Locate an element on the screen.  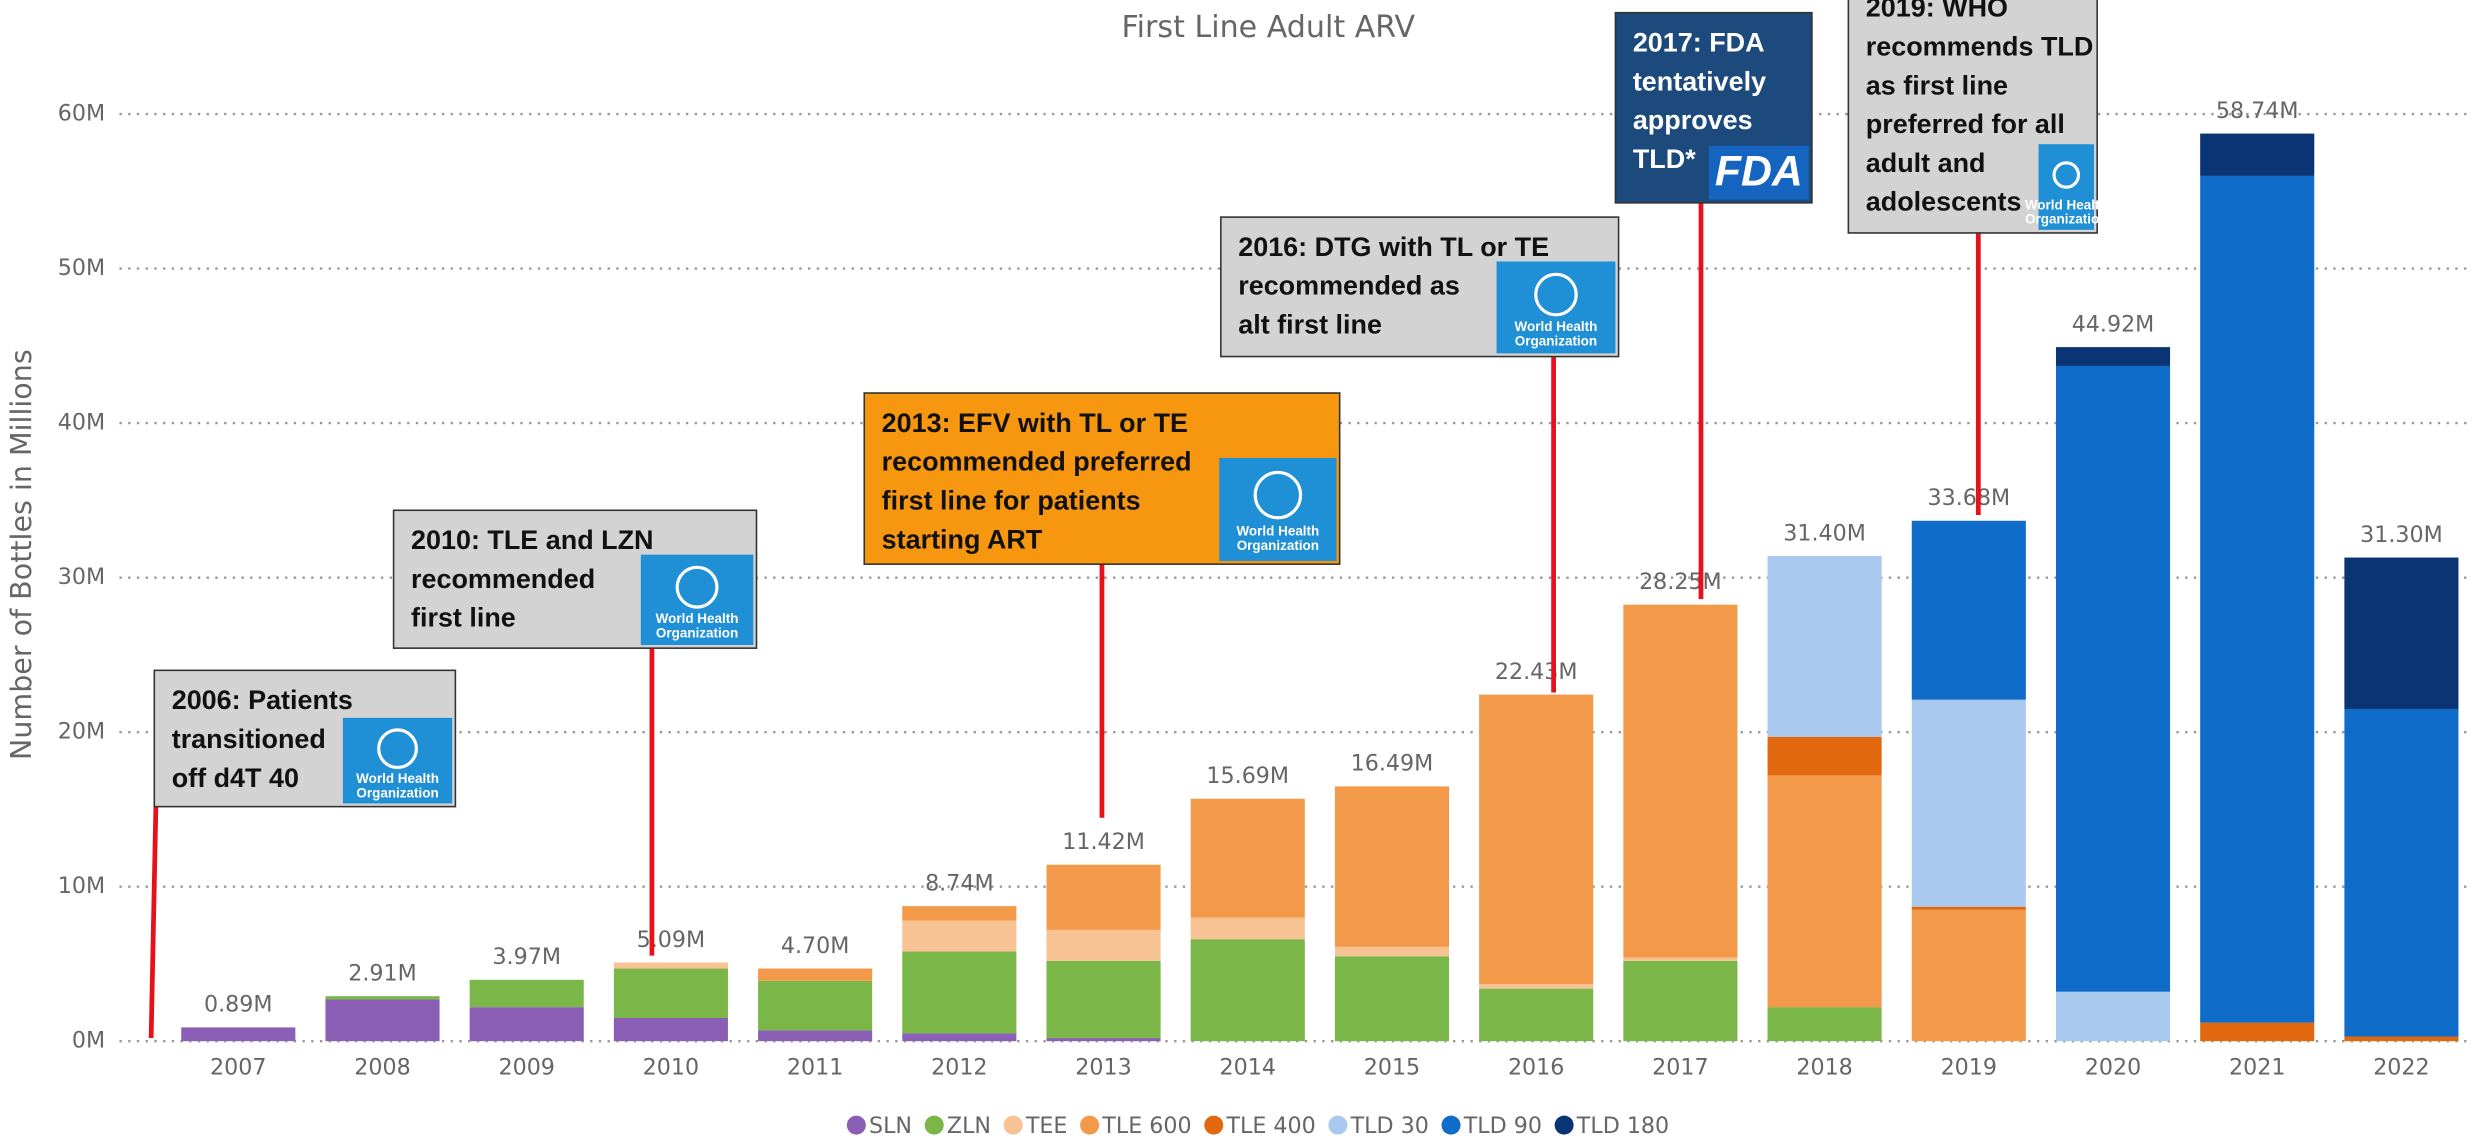
x-tick-label: 2011 is located at coordinates (815, 1068).